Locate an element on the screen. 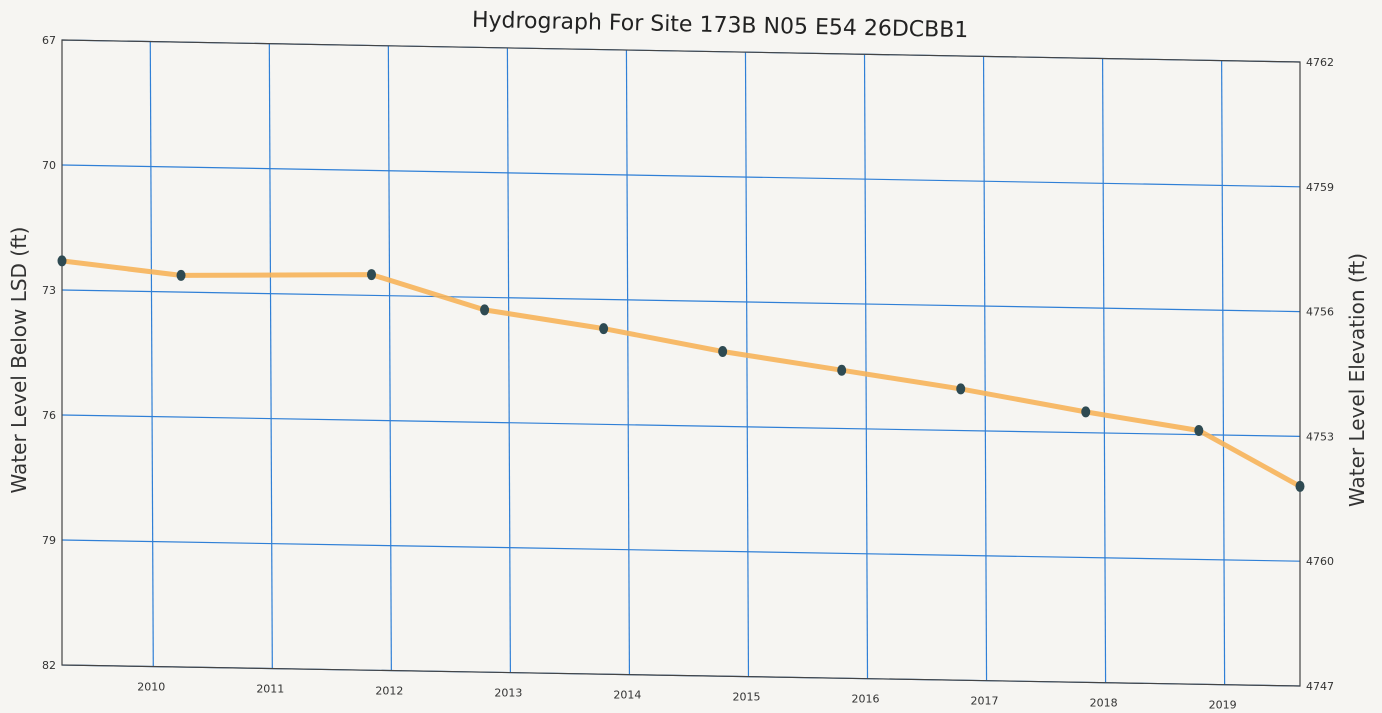 This screenshot has width=1382, height=713. y-tick-label-2: 73 is located at coordinates (49, 290).